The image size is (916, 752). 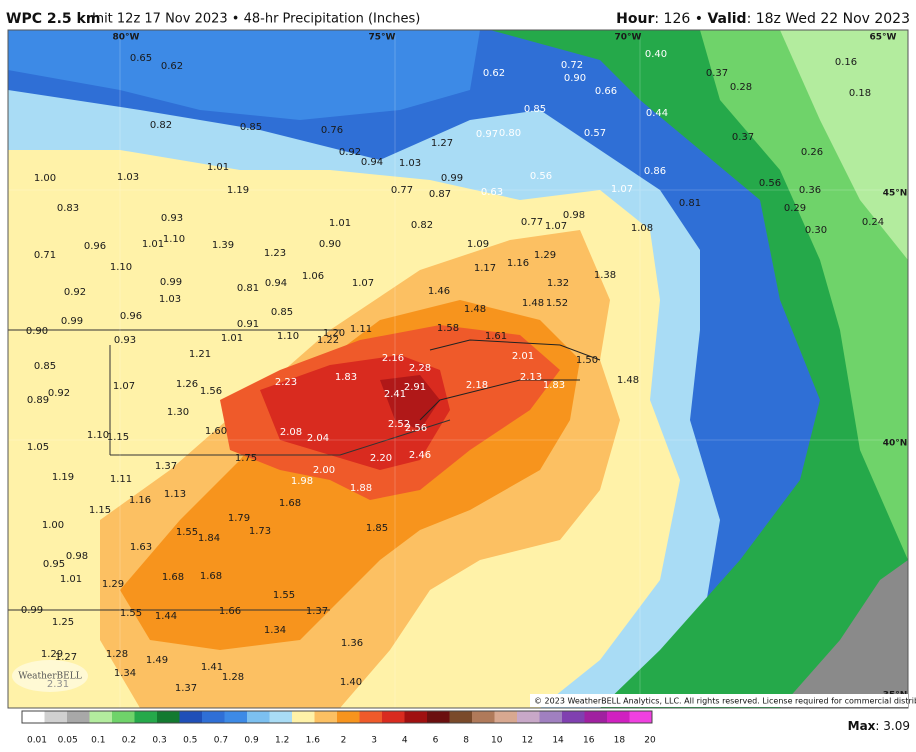 What do you see at coordinates (275, 253) in the screenshot?
I see `precip-value: 1.23` at bounding box center [275, 253].